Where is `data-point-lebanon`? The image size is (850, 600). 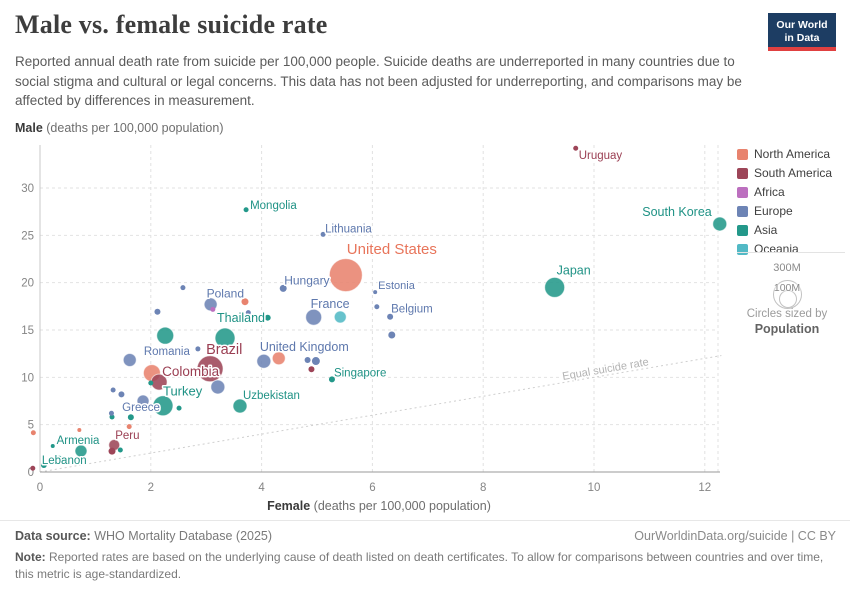 data-point-lebanon is located at coordinates (43, 464).